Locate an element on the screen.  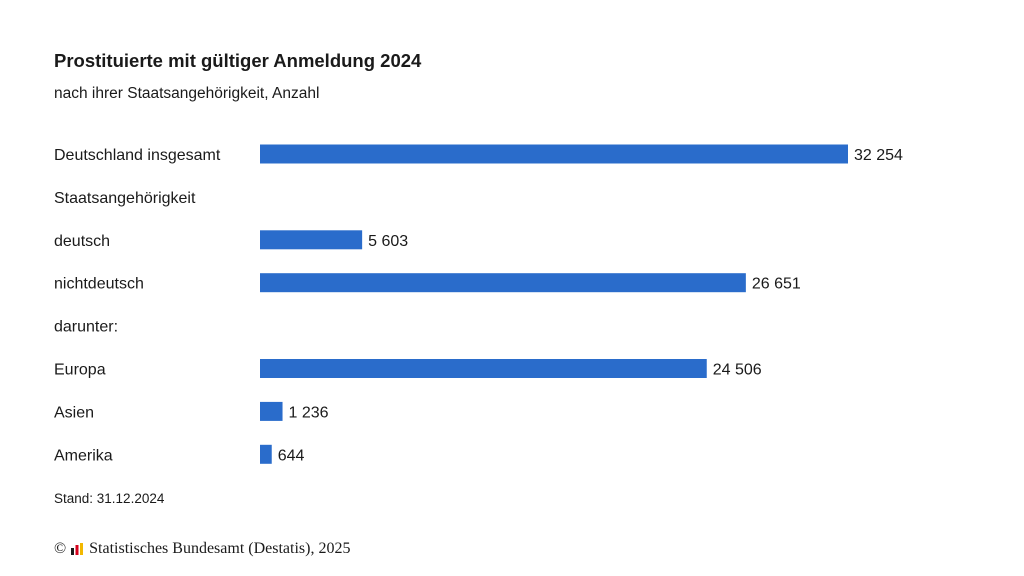
category-label: Europa is located at coordinates (80, 370).